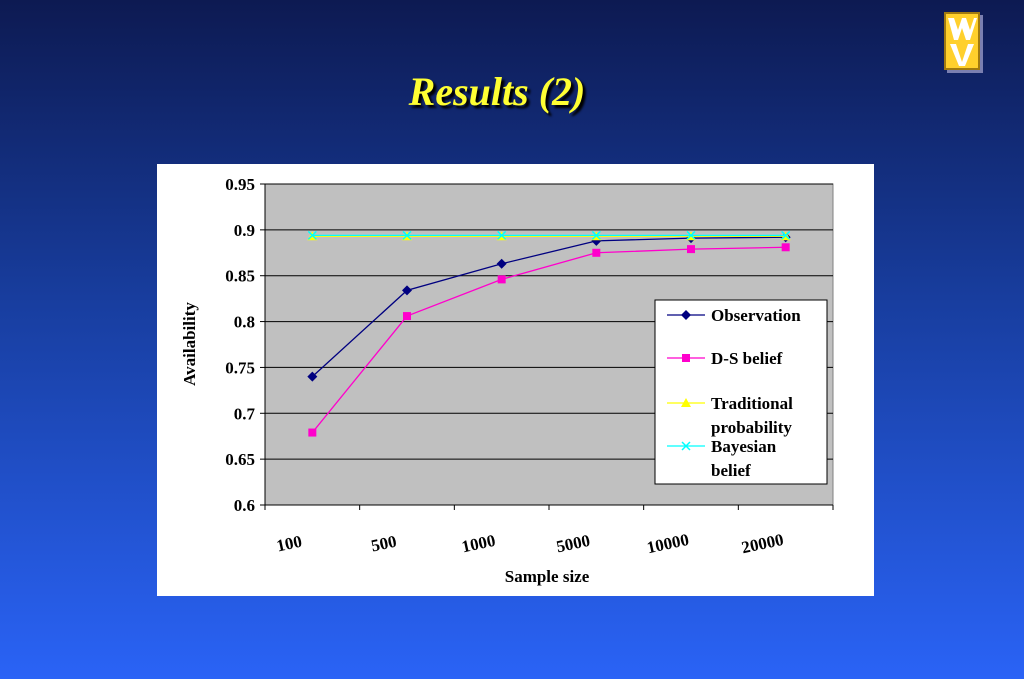 The height and width of the screenshot is (679, 1024). Describe the element at coordinates (240, 276) in the screenshot. I see `y-tick-label: 0.85` at that location.